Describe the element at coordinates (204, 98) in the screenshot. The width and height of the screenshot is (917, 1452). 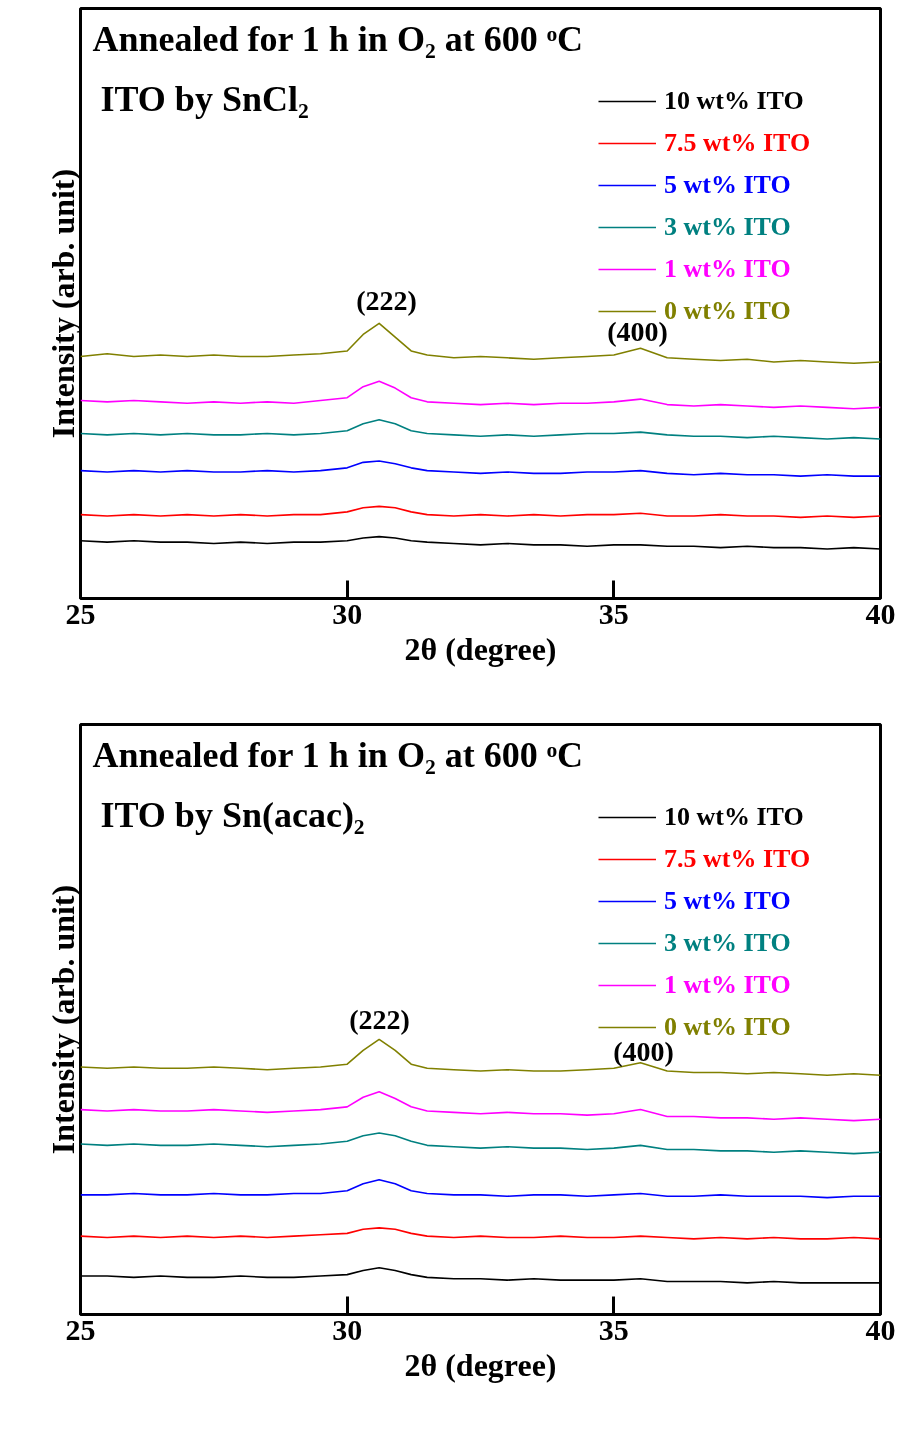
I see `chart-subtitle: ITO by SnCl₂` at that location.